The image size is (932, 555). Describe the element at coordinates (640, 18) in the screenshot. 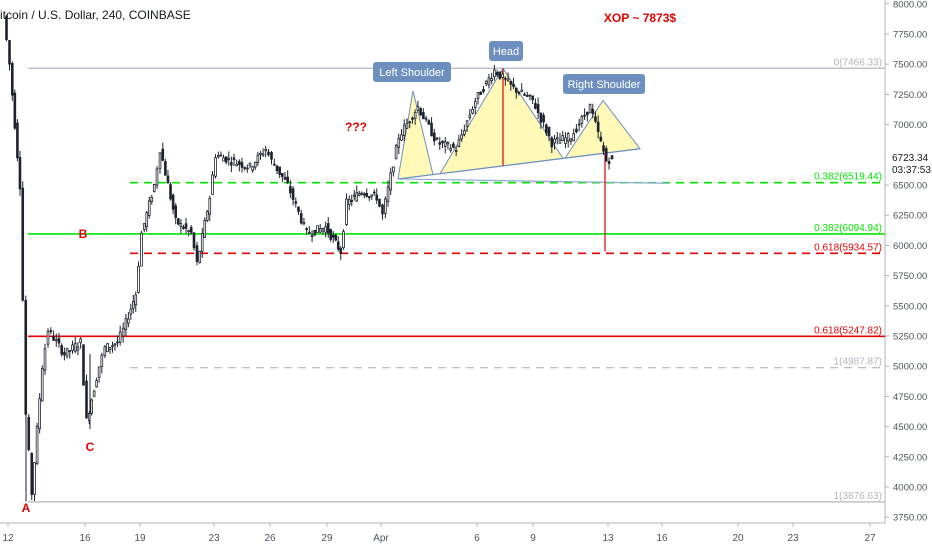

I see `annotation-0: XOP ~ 7873$` at that location.